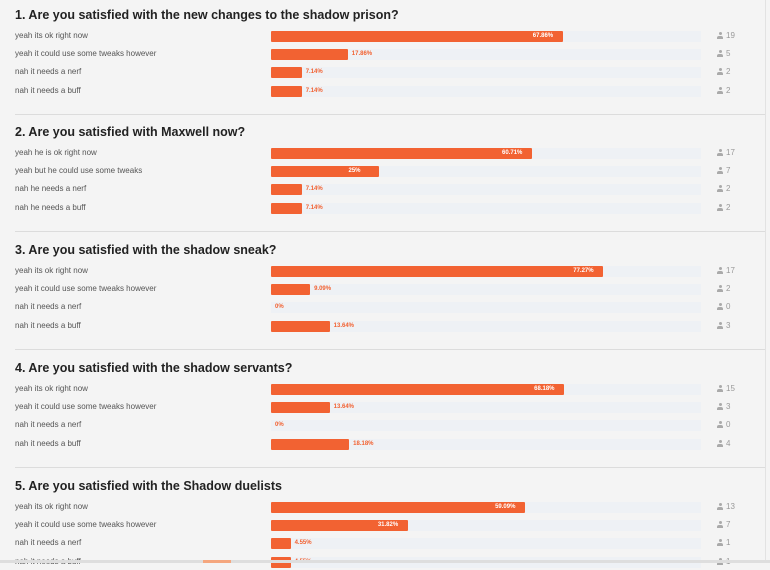  What do you see at coordinates (728, 524) in the screenshot?
I see `vote-count-value: 7` at bounding box center [728, 524].